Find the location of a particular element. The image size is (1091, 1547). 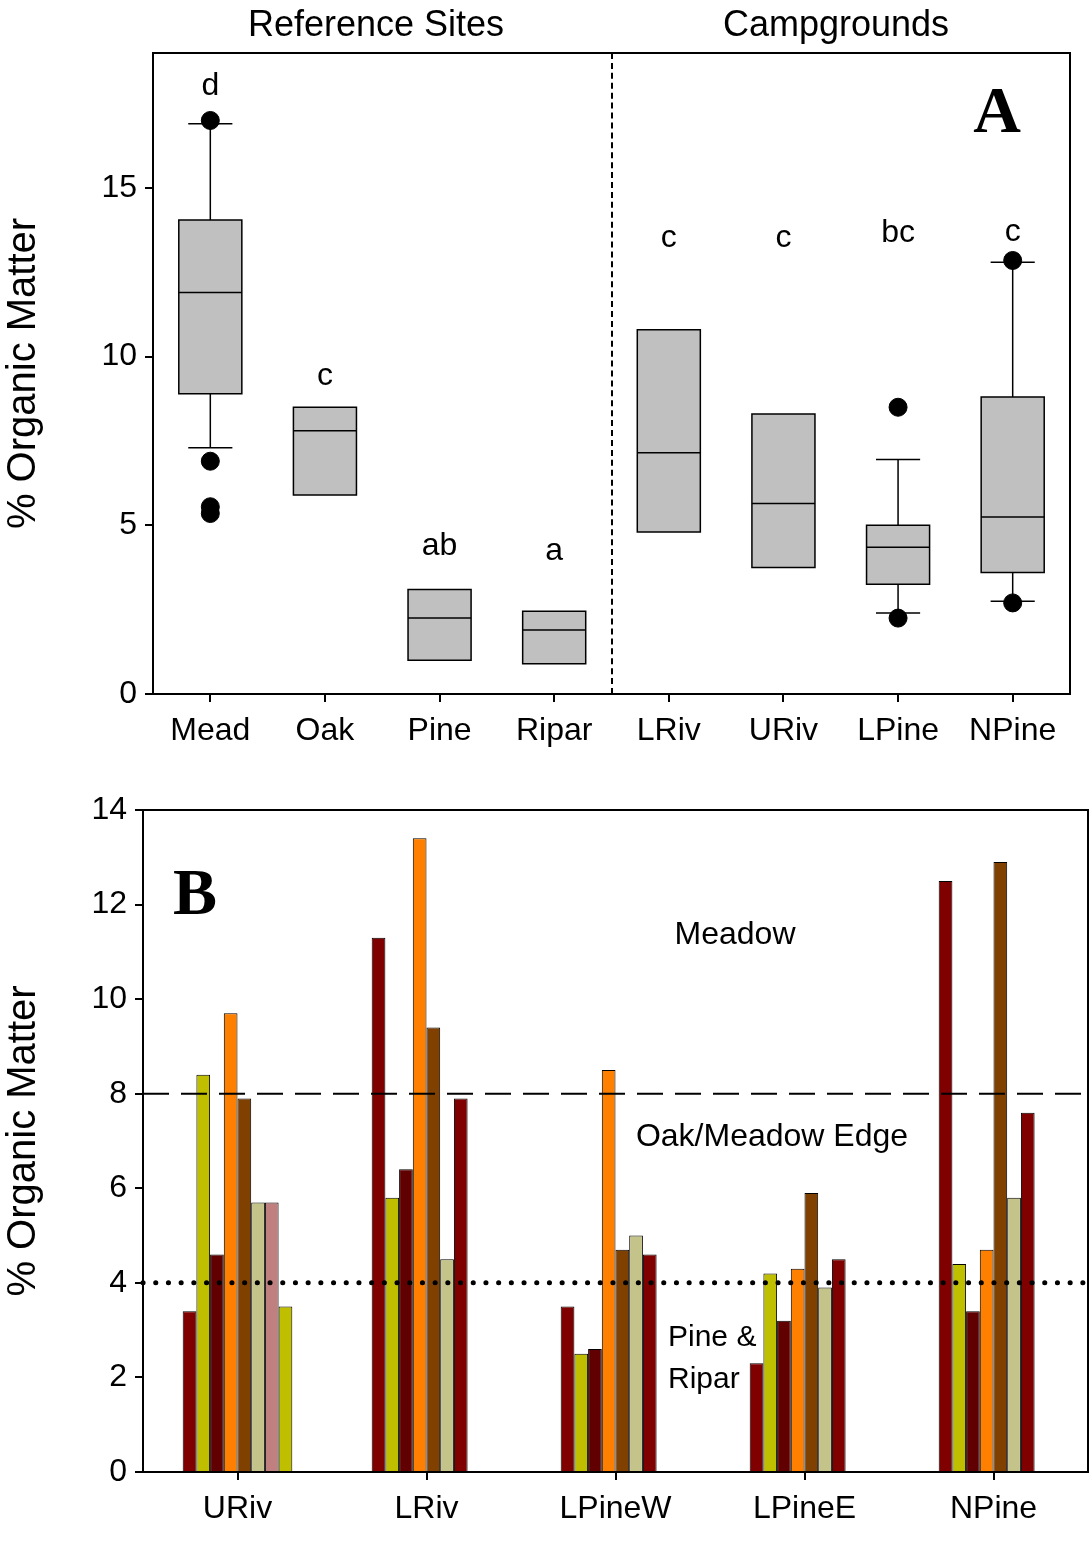

annotation: a is located at coordinates (554, 548).